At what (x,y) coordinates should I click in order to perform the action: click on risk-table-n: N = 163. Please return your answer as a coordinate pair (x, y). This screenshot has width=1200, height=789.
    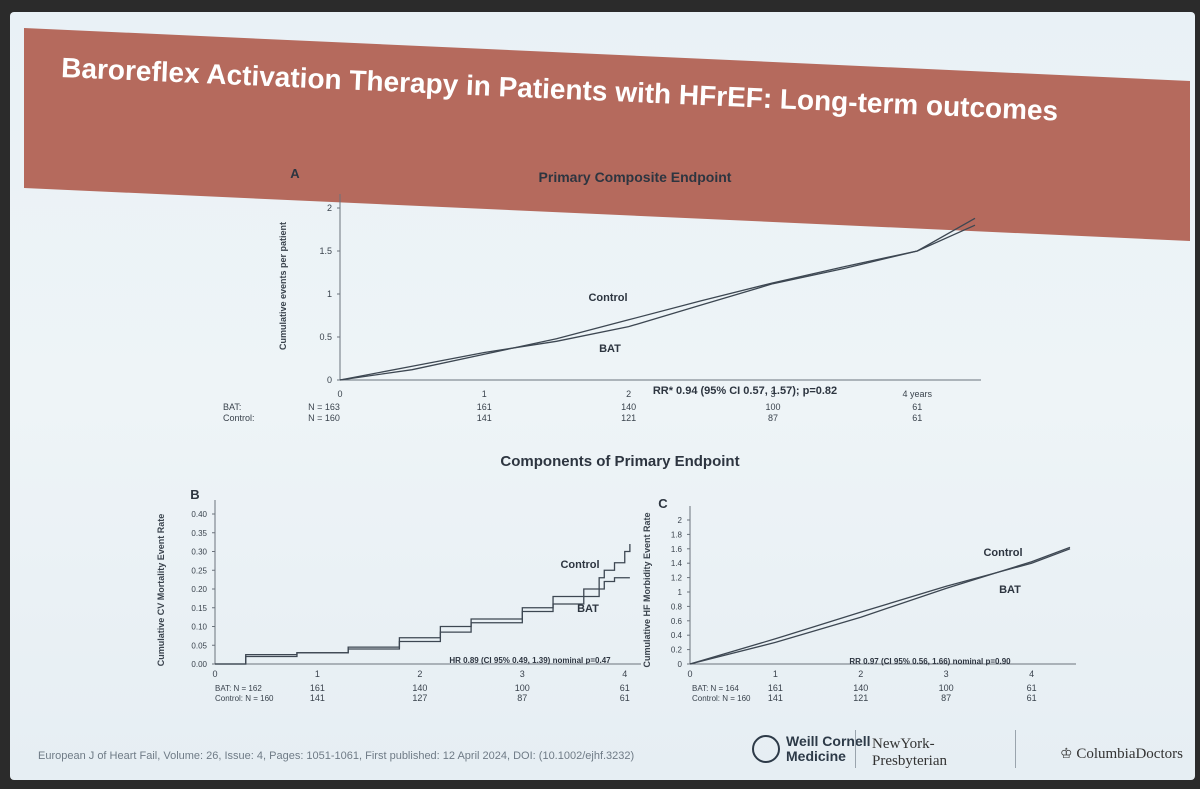
    Looking at the image, I should click on (324, 407).